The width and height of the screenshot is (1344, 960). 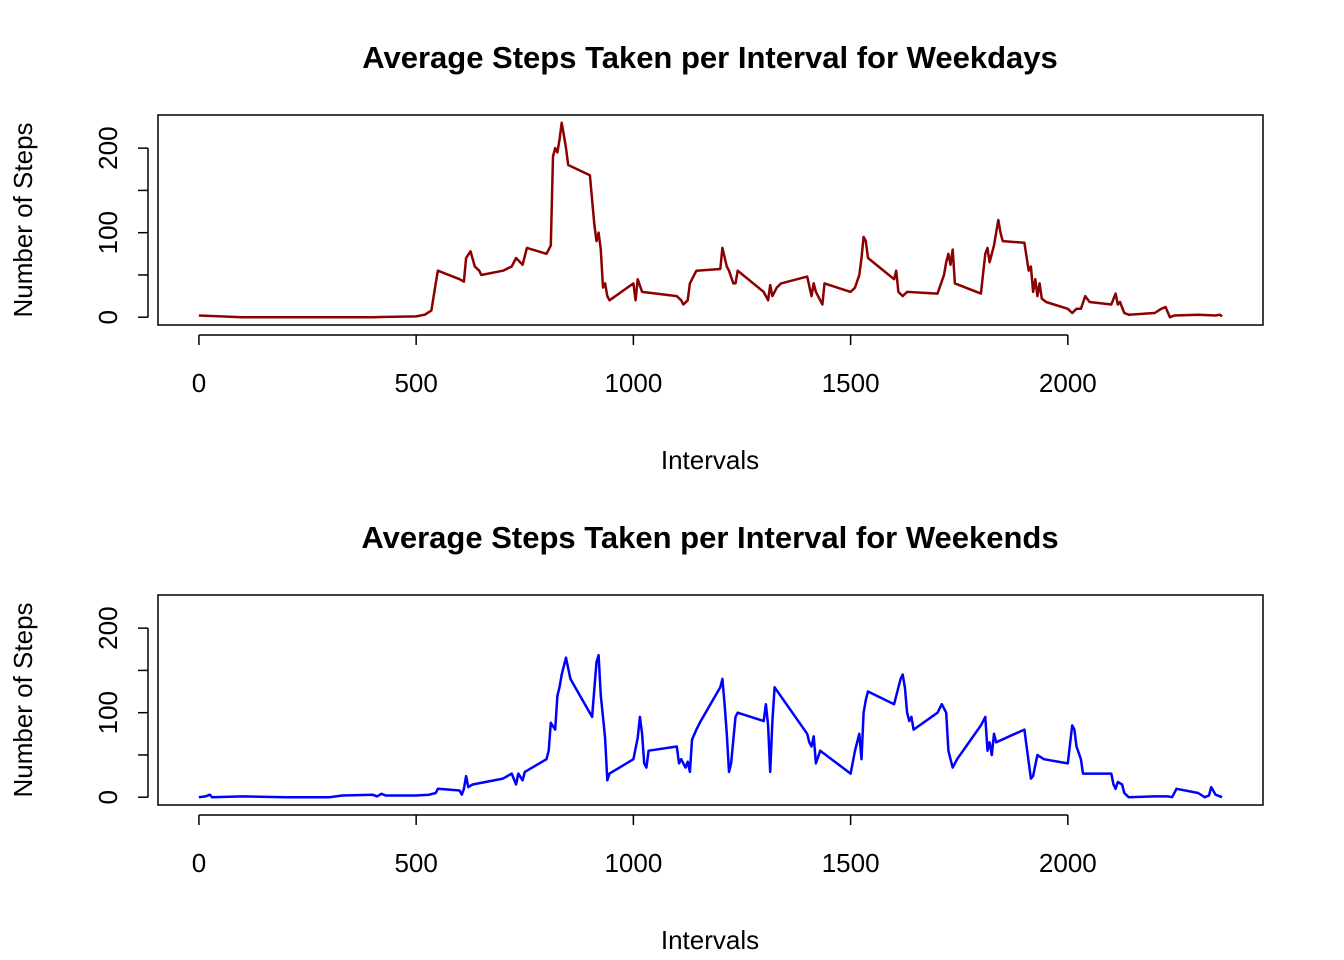 I want to click on data-line, so click(x=710, y=726).